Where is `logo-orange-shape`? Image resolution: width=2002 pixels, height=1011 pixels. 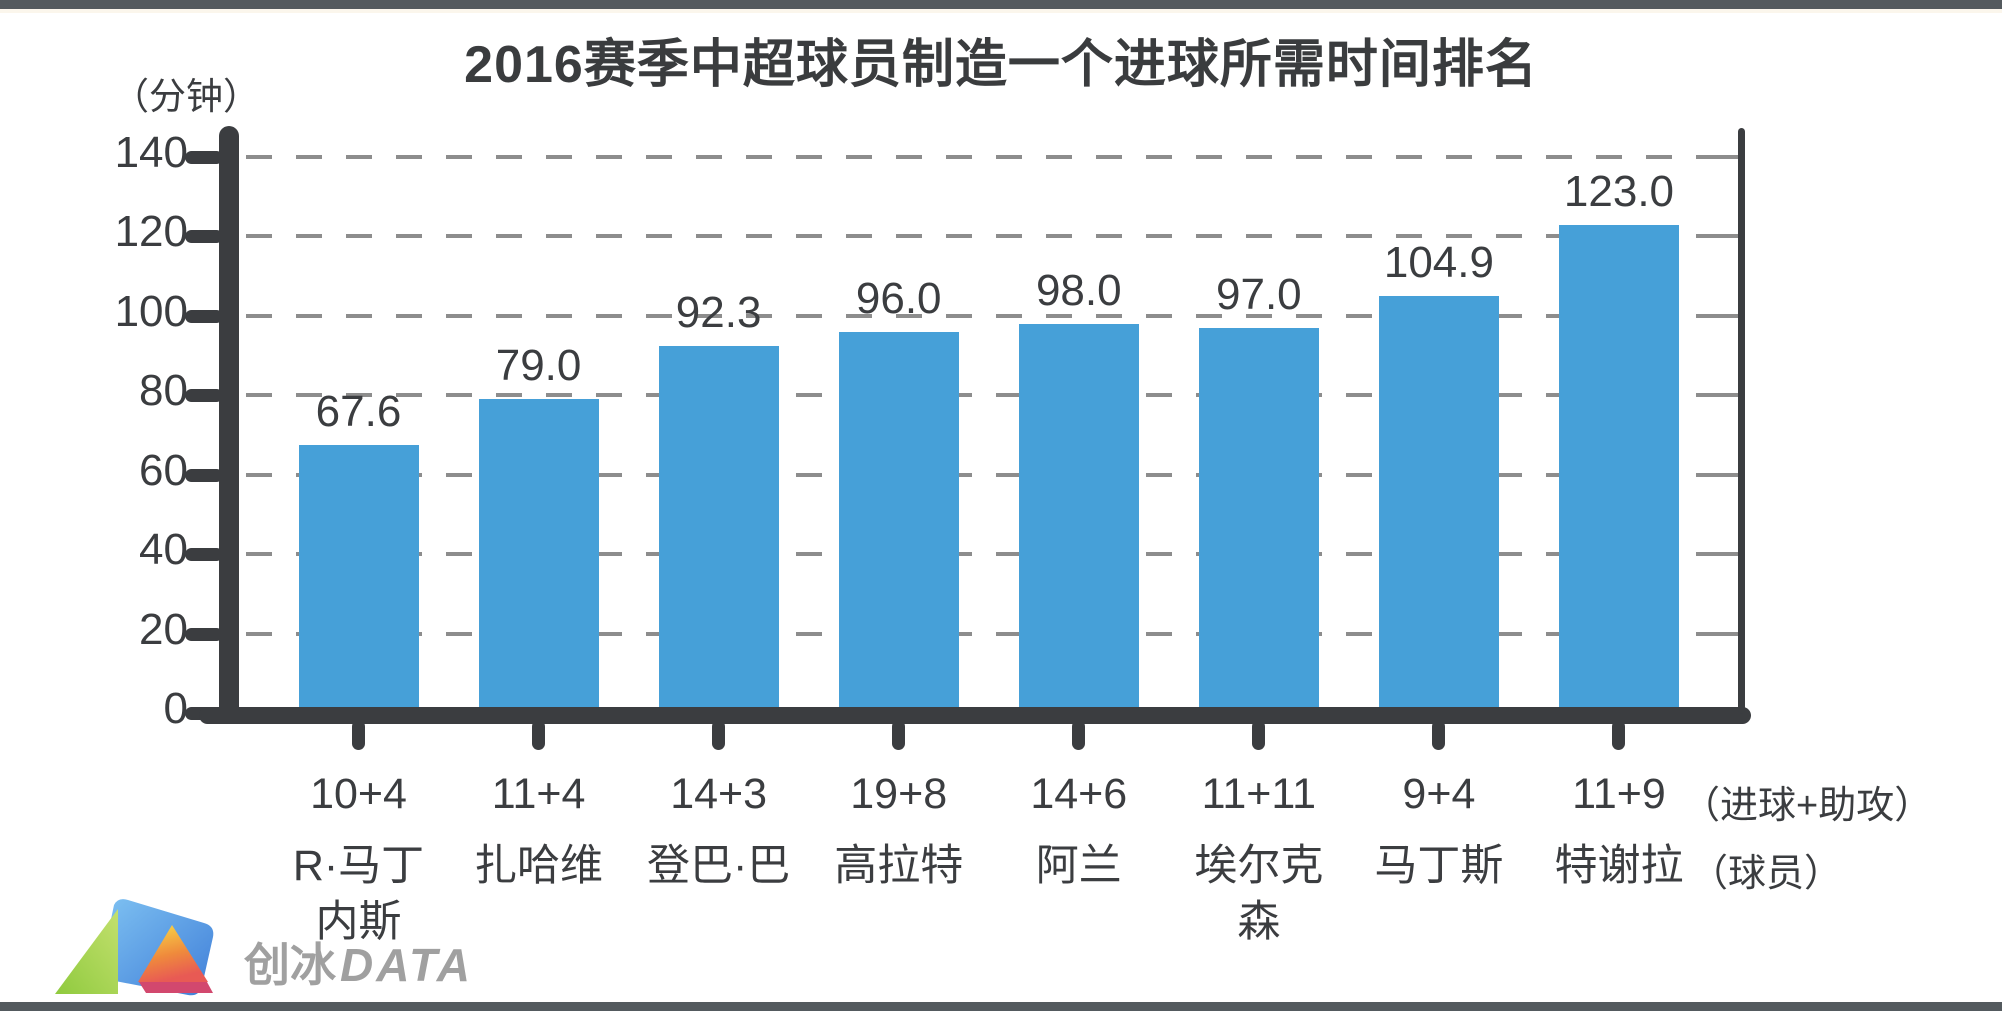 logo-orange-shape is located at coordinates (173, 953).